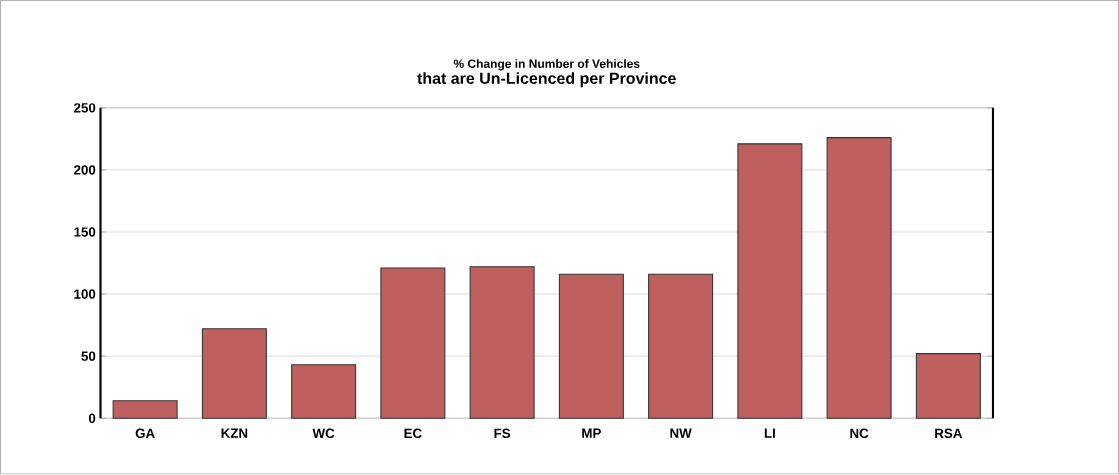 The image size is (1119, 475). What do you see at coordinates (769, 433) in the screenshot?
I see `x-tick-label: LI` at bounding box center [769, 433].